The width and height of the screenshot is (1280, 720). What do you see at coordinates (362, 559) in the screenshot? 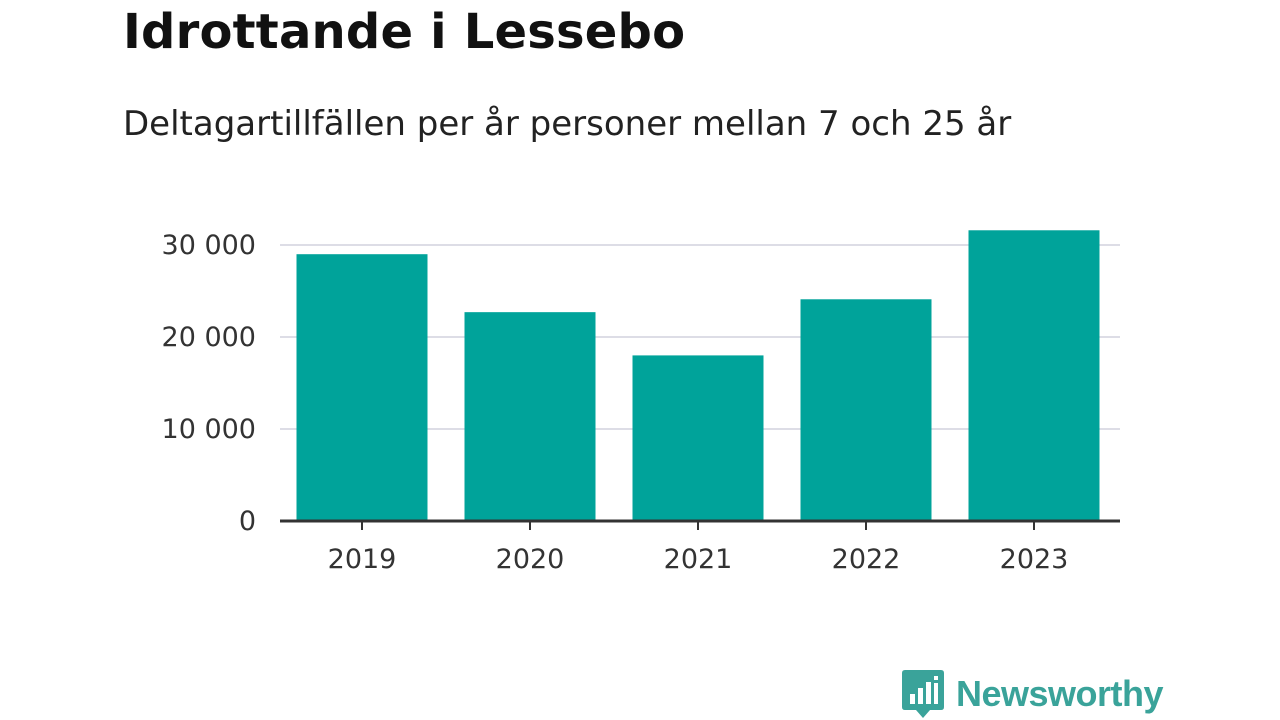
I see `x-tick-label: 2019` at bounding box center [362, 559].